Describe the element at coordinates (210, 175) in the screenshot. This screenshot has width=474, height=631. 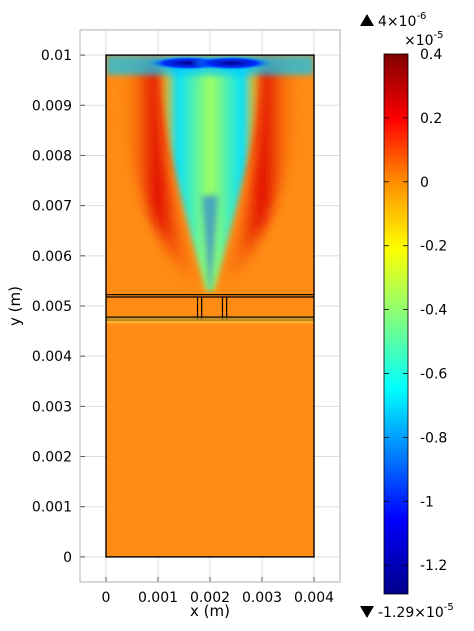
I see `central-beam` at that location.